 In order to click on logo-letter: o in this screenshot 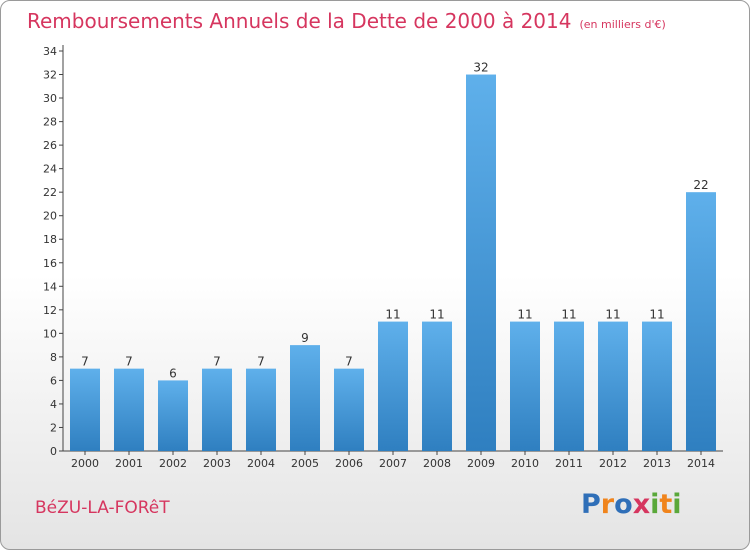, I will do `click(623, 504)`.